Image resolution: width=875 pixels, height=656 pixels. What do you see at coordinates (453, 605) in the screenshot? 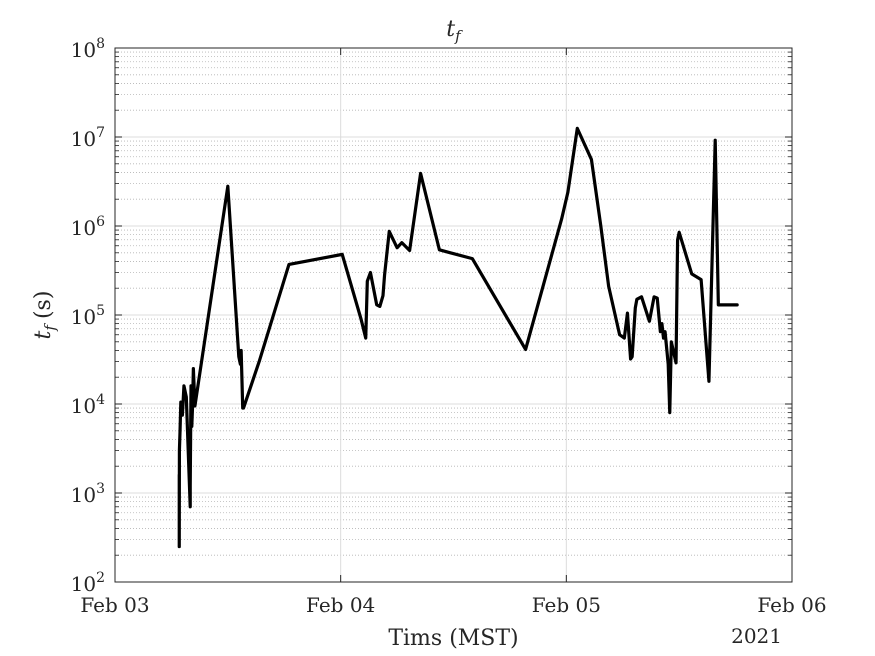
I see `x-tick-labels: Feb 03 Feb 04 Feb 05 Feb 06` at bounding box center [453, 605].